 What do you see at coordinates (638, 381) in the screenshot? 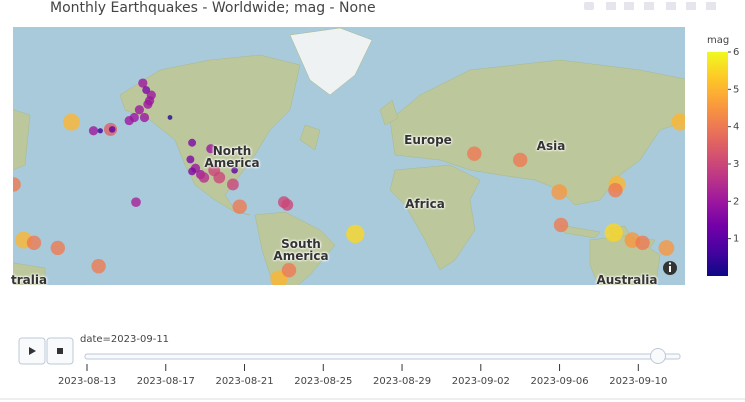
I see `slider-tick-label: 2023-09-10` at bounding box center [638, 381].